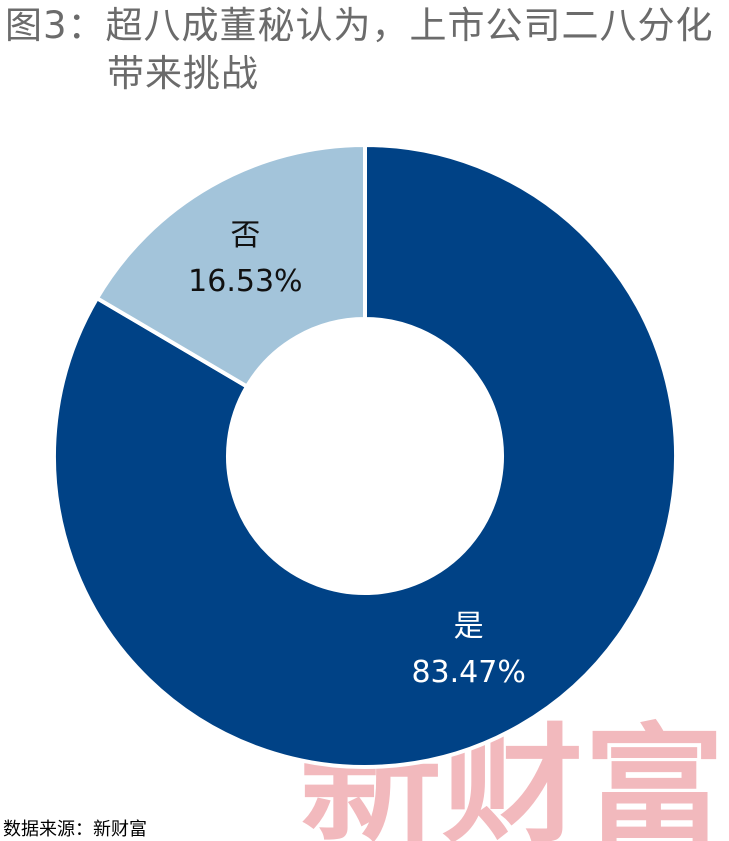 The image size is (729, 841). I want to click on source-note: 数据来源：新财富, so click(75, 829).